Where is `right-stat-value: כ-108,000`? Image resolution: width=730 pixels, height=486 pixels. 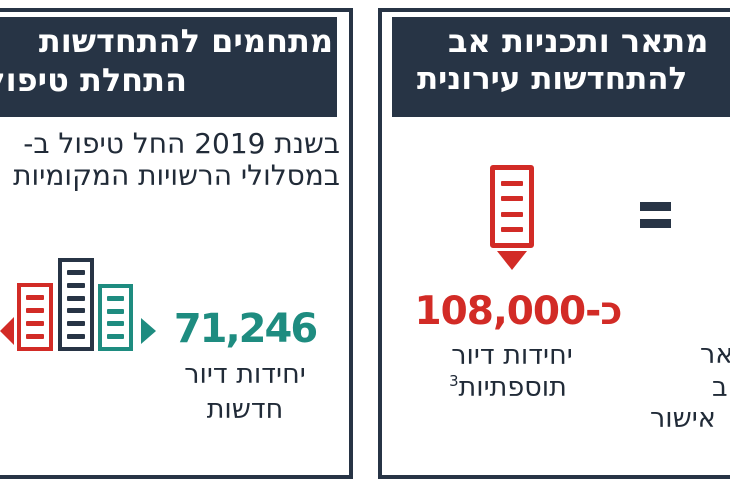
right-stat-value: כ-108,000 is located at coordinates (518, 311).